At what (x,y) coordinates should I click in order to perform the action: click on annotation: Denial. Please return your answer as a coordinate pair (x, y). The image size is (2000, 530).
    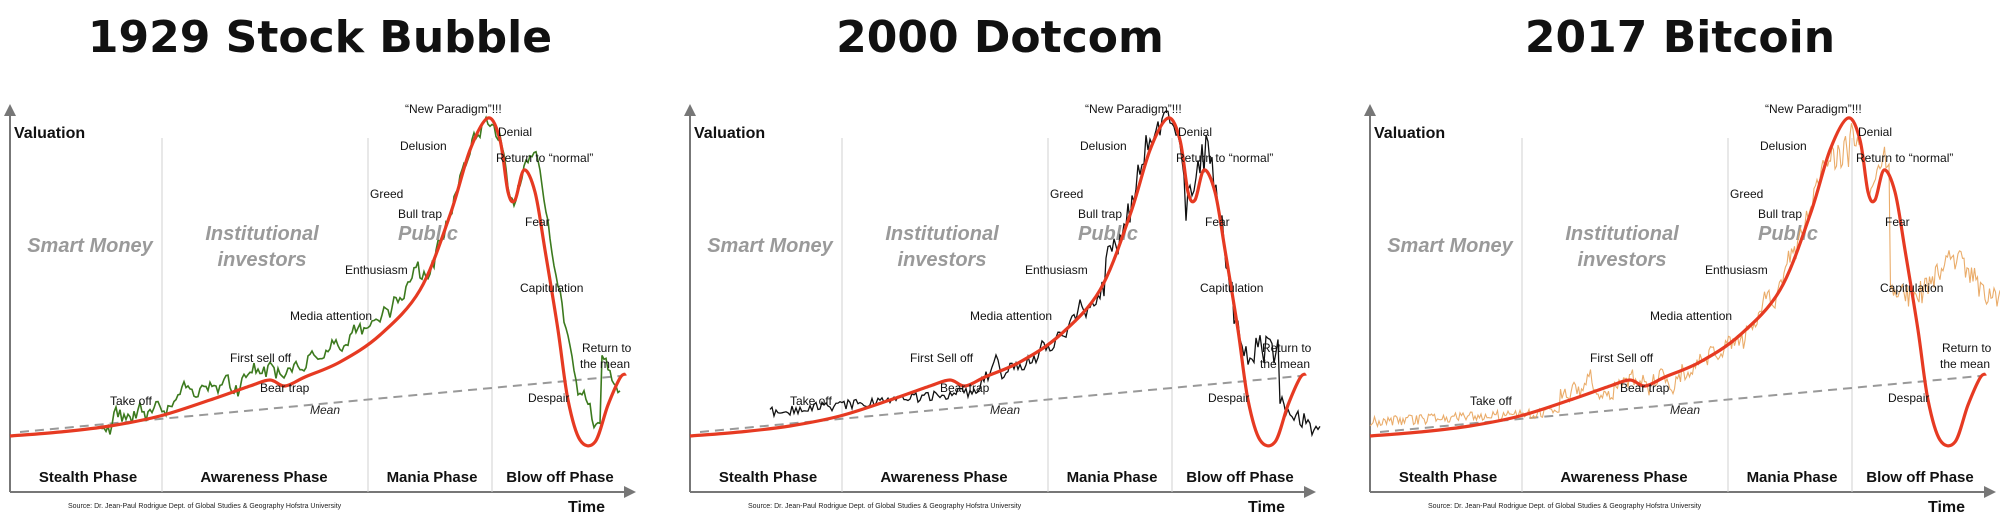
    Looking at the image, I should click on (515, 132).